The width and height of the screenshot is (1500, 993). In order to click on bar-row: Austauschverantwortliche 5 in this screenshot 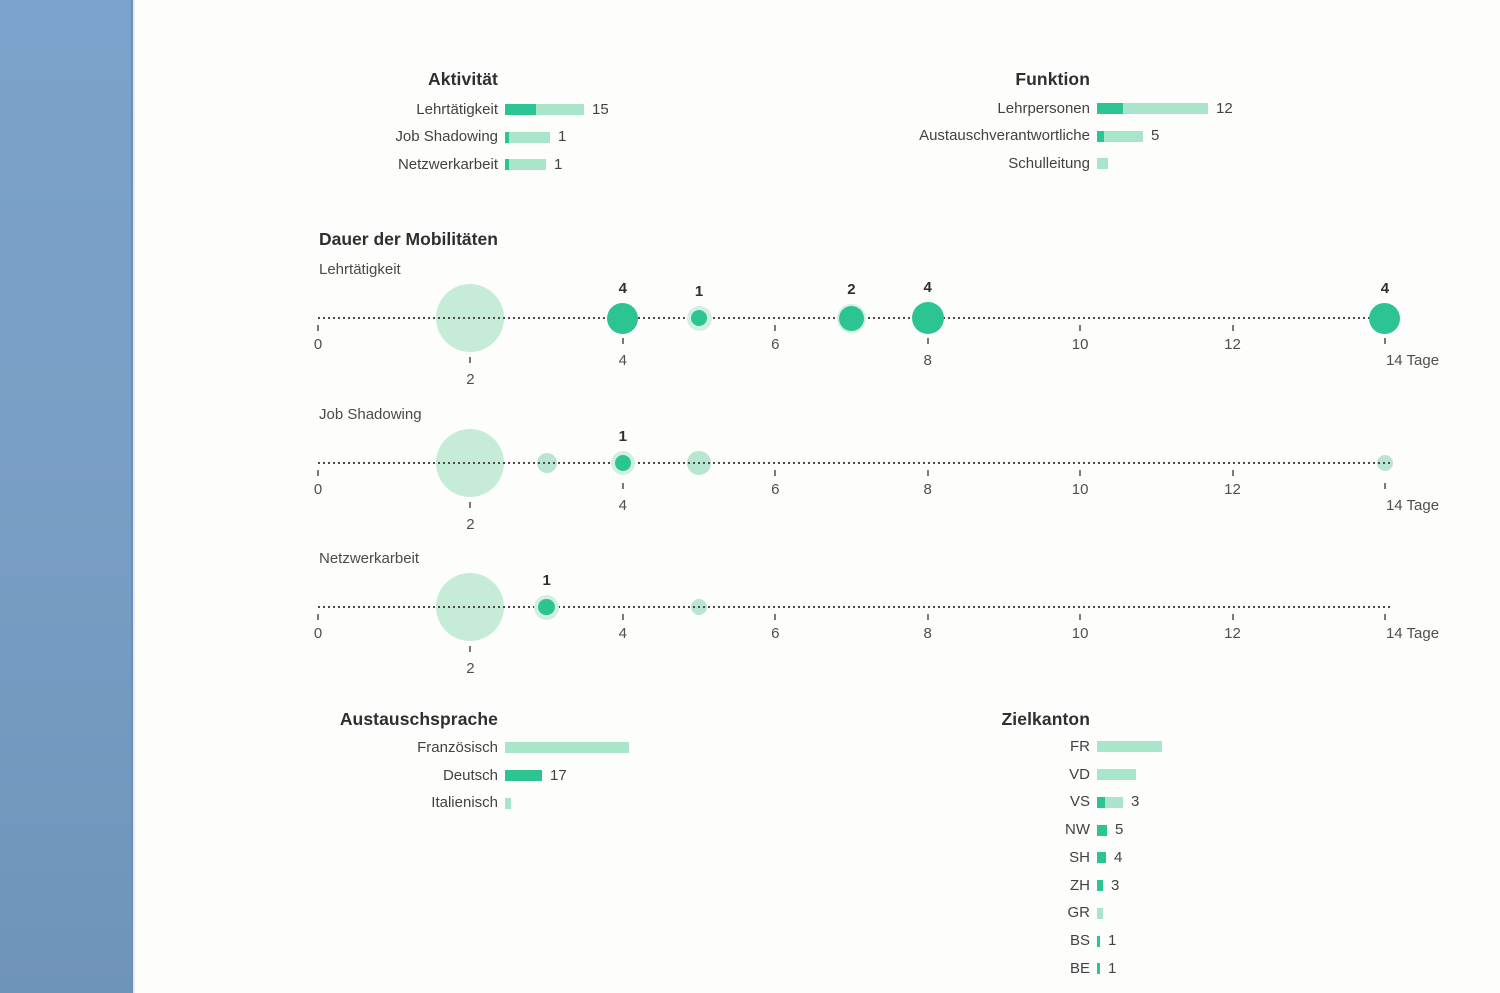, I will do `click(1056, 137)`.